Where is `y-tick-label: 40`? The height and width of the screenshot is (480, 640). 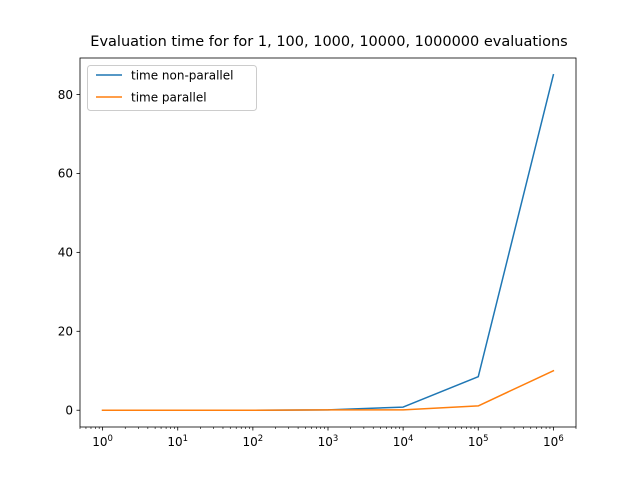
y-tick-label: 40 is located at coordinates (65, 253).